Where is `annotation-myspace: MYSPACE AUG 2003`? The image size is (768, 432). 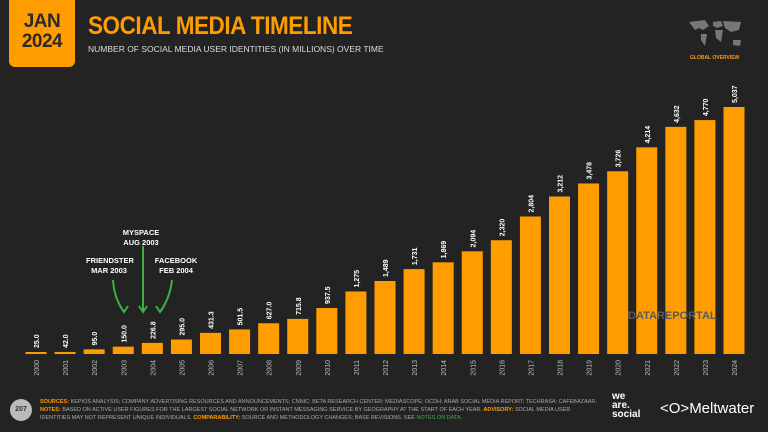
annotation-myspace: MYSPACE AUG 2003 is located at coordinates (141, 238).